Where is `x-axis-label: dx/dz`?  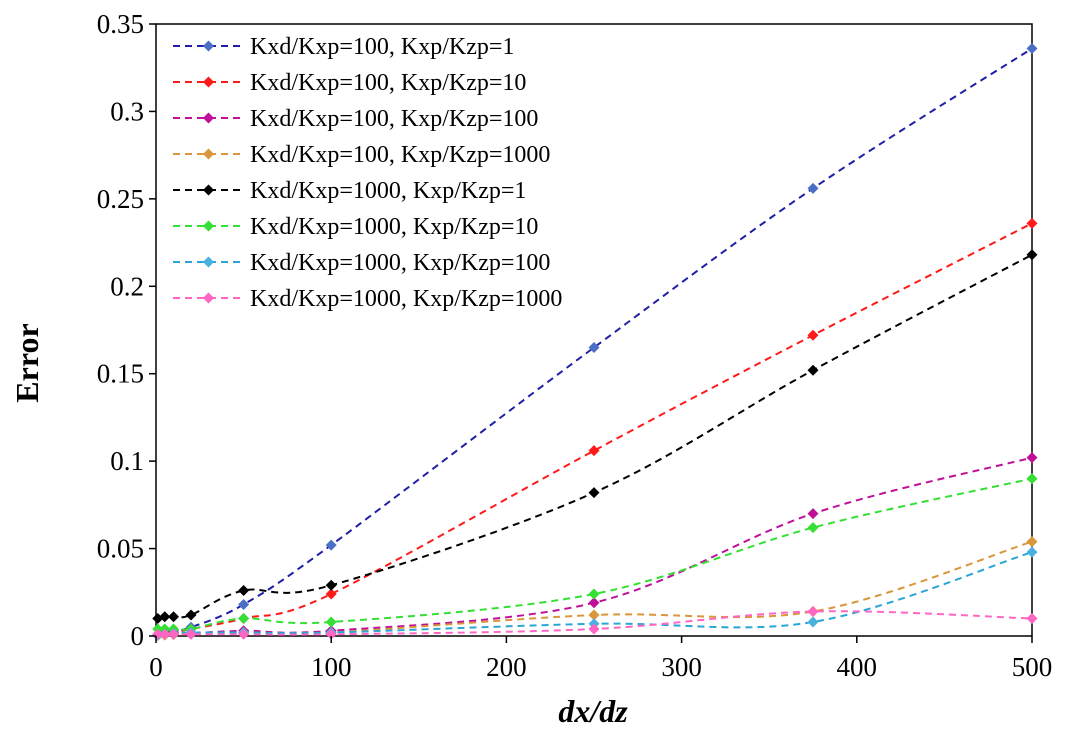
x-axis-label: dx/dz is located at coordinates (593, 711).